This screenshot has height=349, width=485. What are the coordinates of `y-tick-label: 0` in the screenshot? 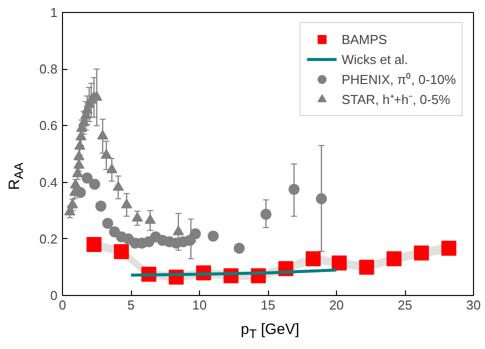 It's located at (54, 295).